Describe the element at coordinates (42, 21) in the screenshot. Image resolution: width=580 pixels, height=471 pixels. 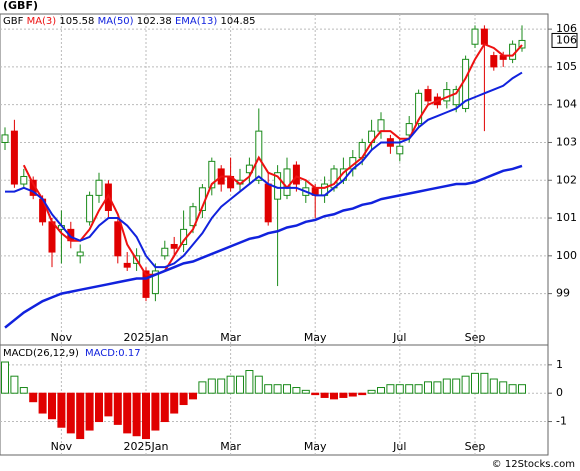
I see `legend-name: MA(3)` at that location.